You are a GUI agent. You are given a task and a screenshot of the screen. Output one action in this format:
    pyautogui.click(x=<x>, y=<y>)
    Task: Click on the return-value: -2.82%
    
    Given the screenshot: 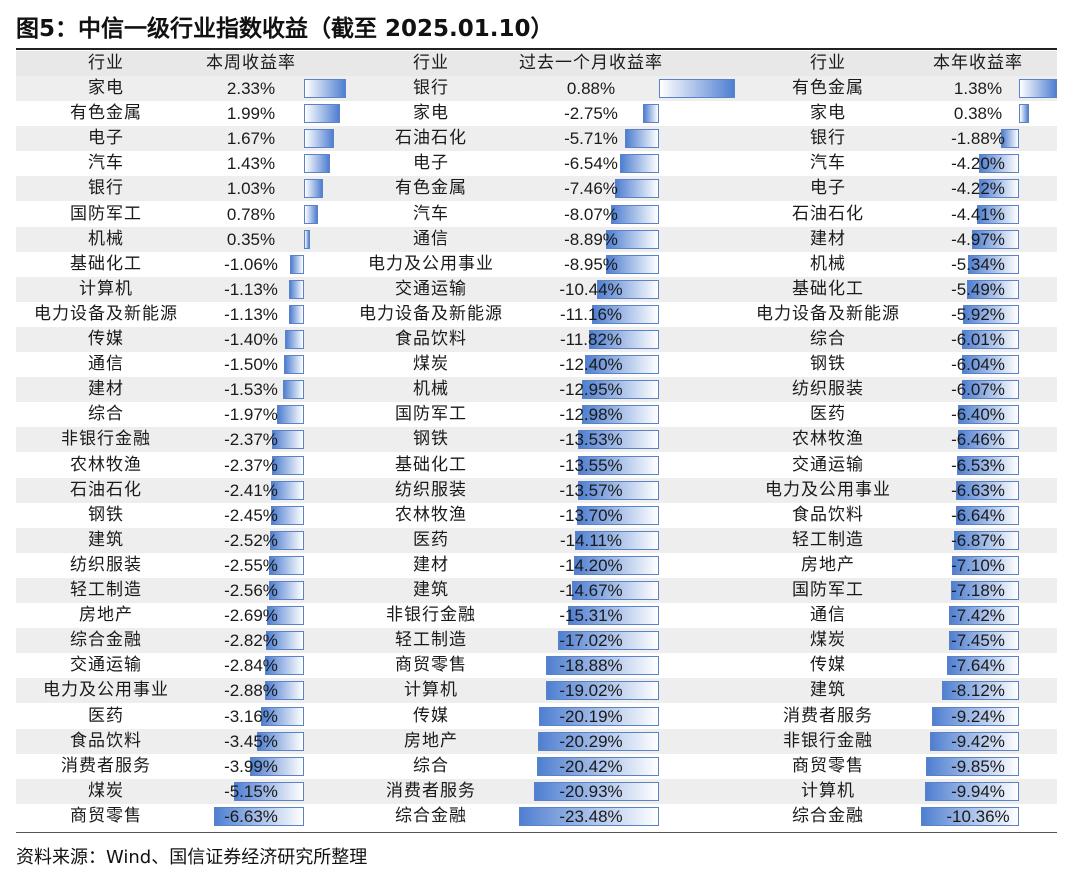 What is the action you would take?
    pyautogui.click(x=251, y=641)
    